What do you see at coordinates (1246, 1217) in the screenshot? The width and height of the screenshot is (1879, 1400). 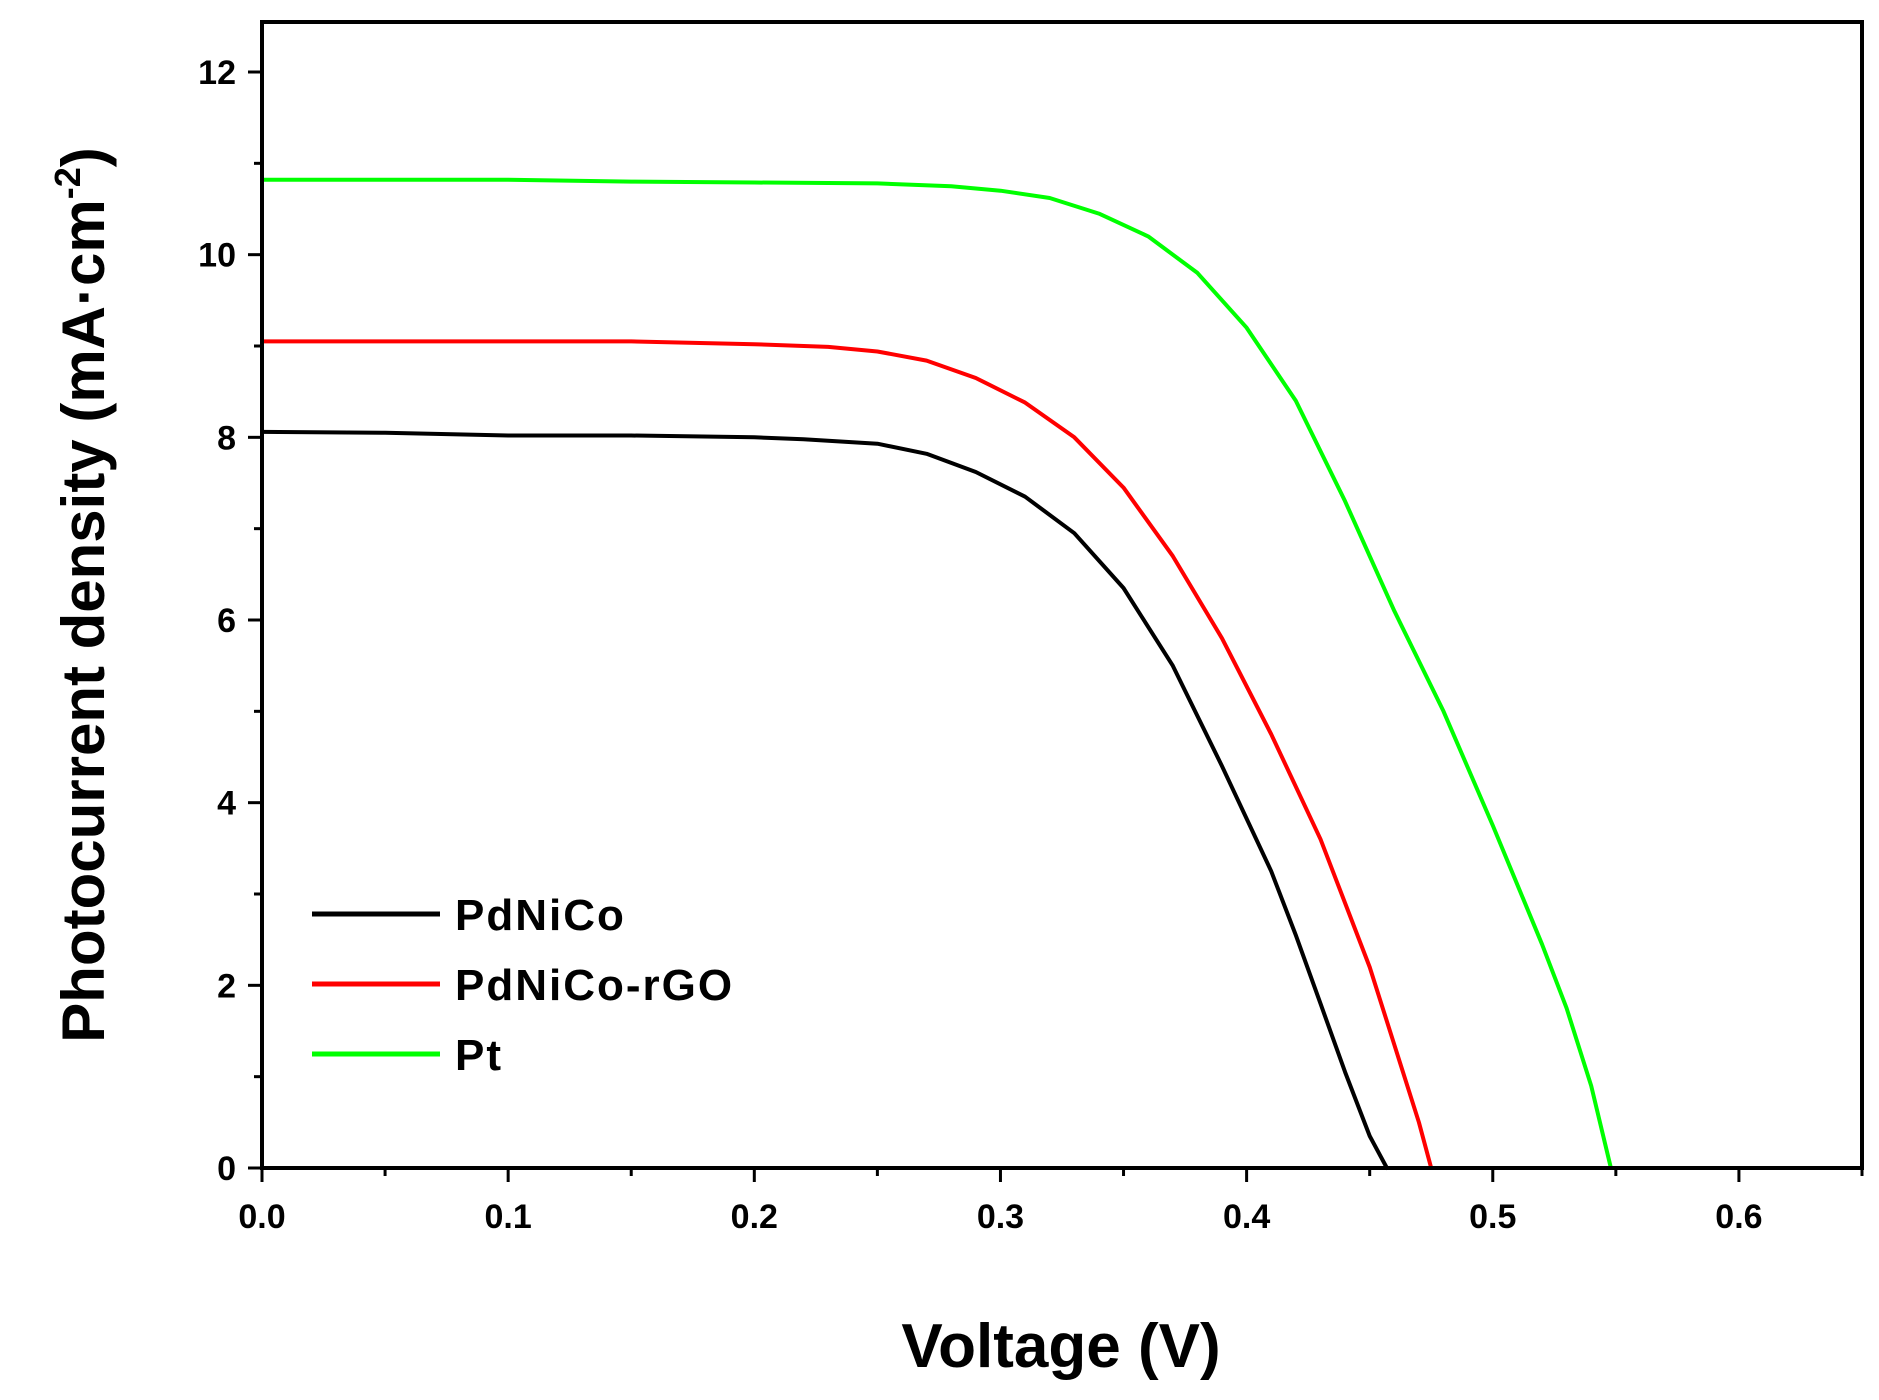 I see `x-tick-label: 0.4` at bounding box center [1246, 1217].